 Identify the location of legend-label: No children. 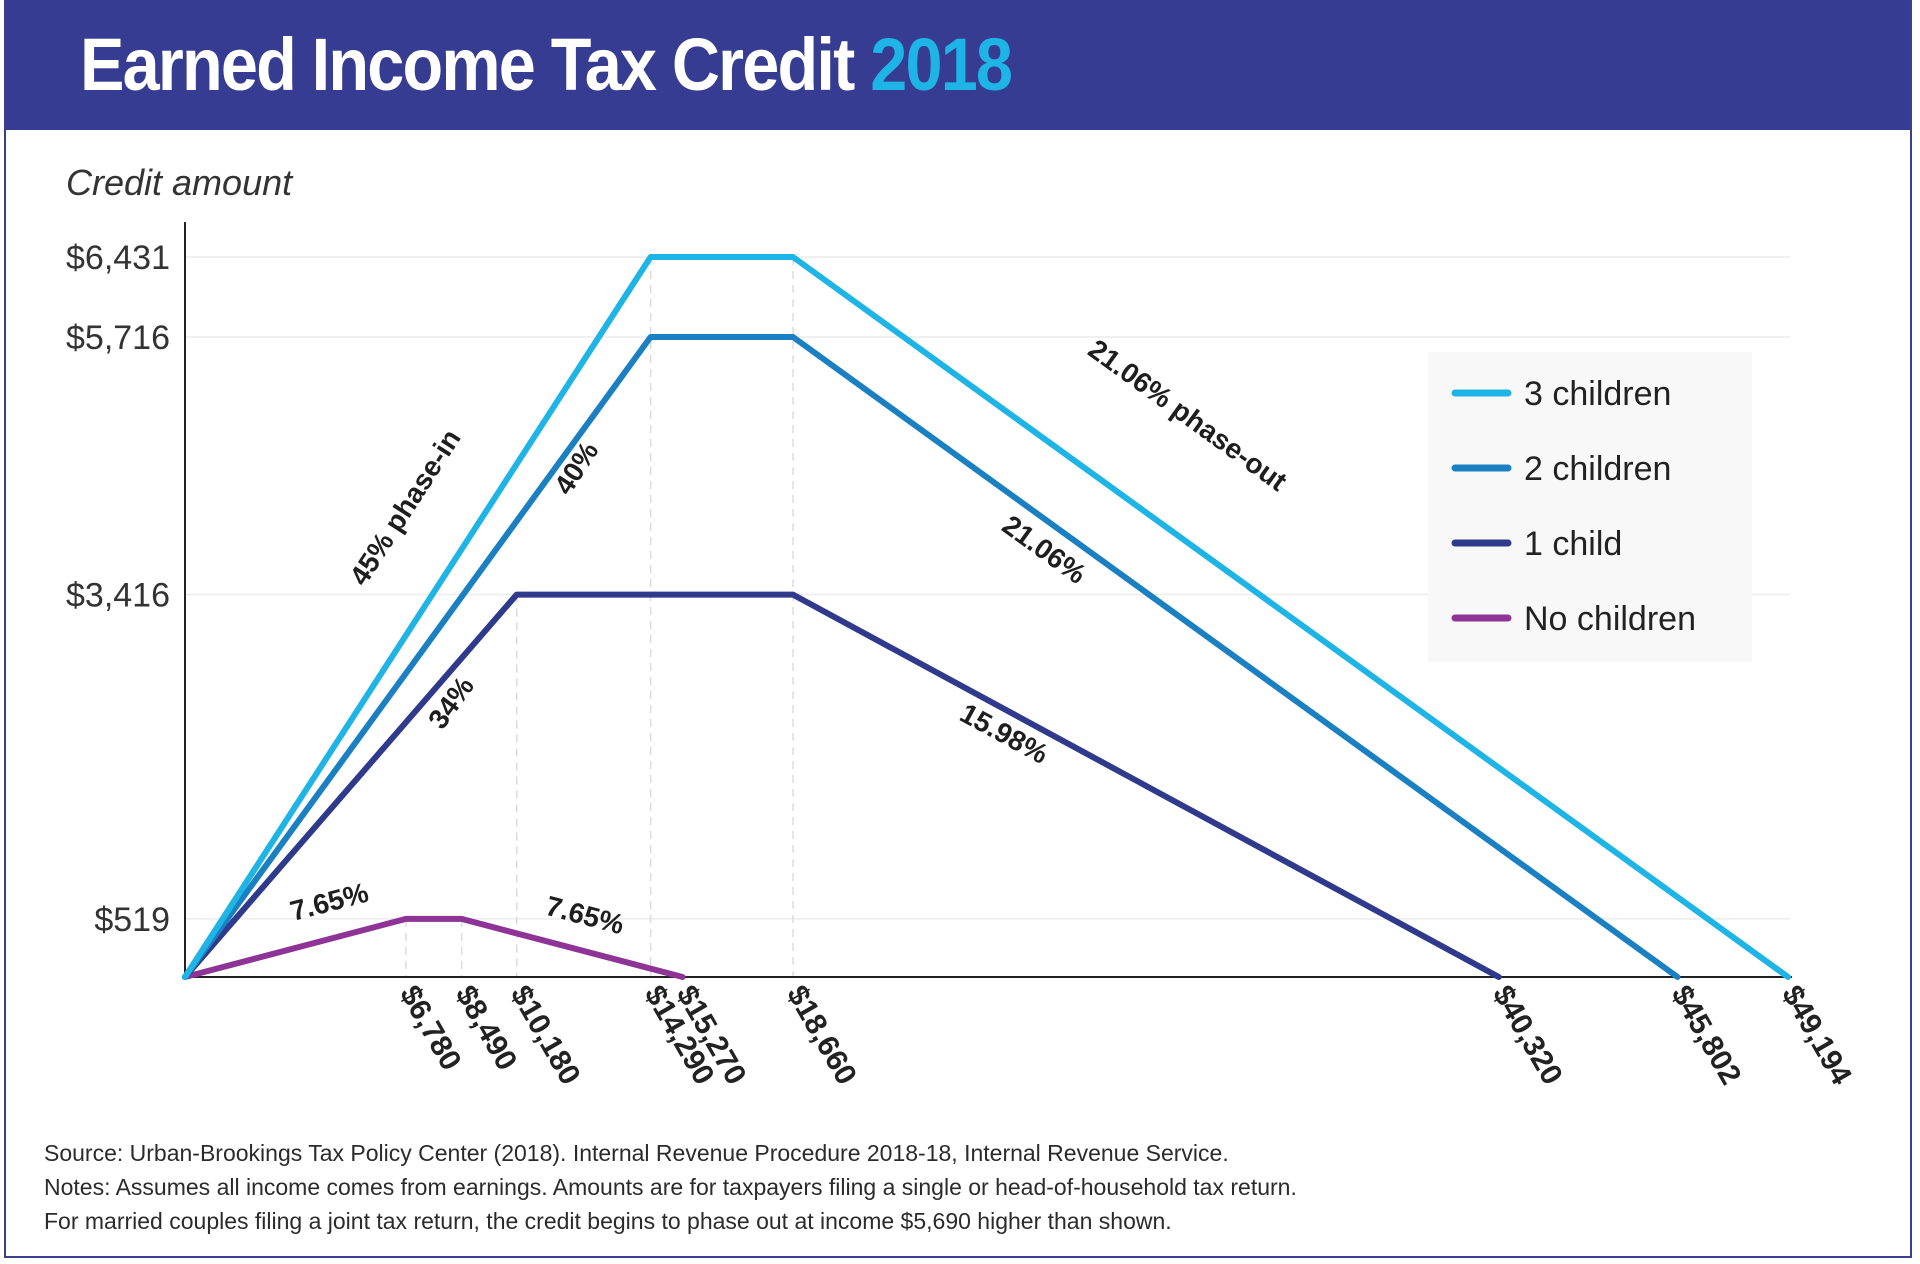
(1610, 619).